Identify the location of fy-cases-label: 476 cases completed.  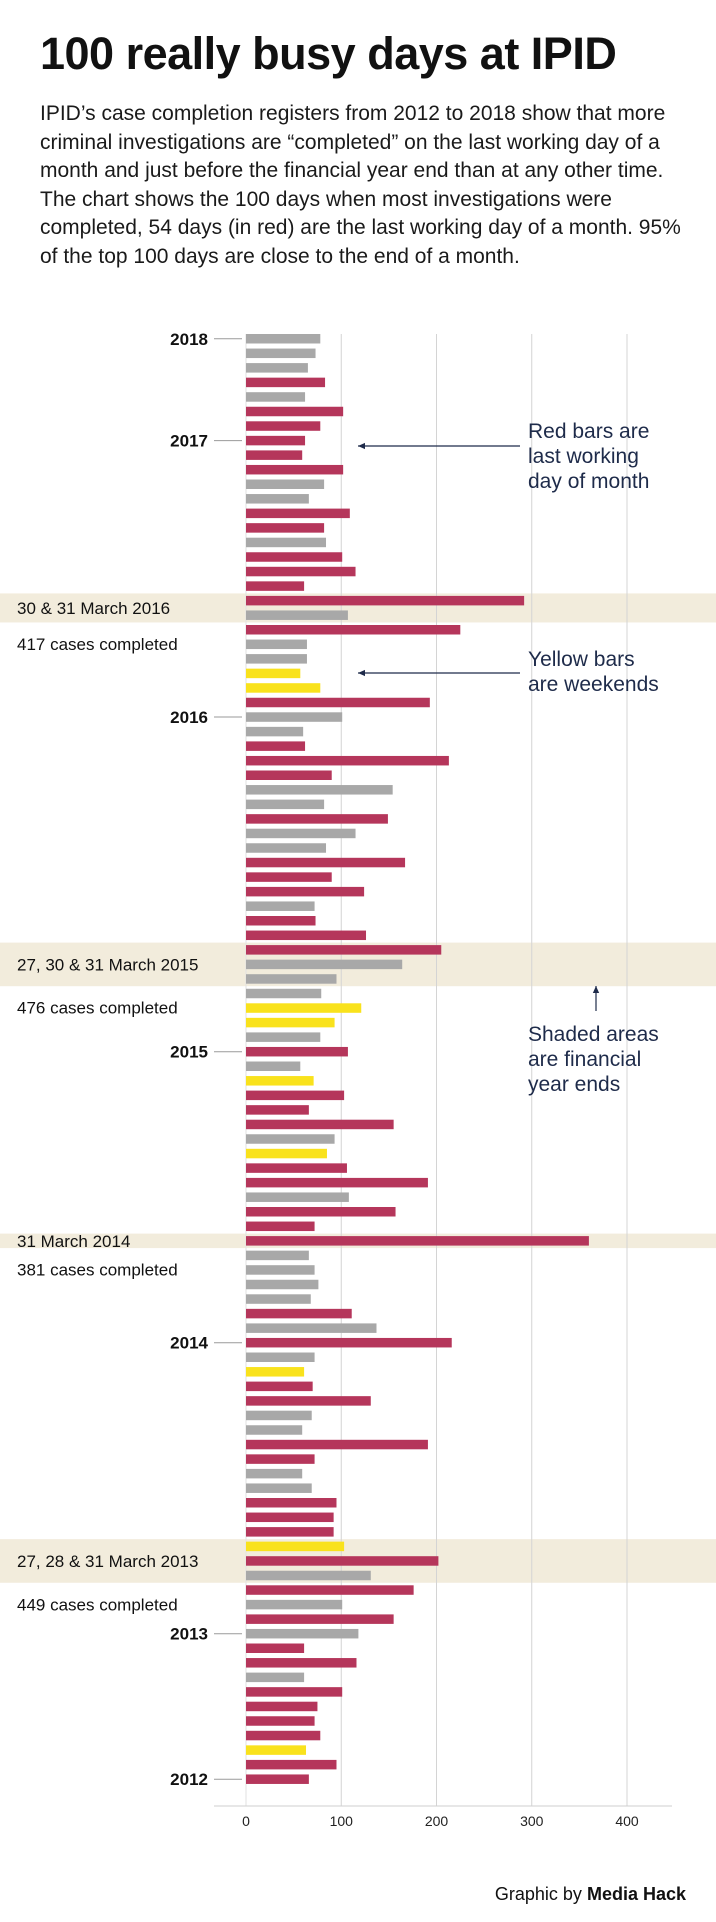
(97, 1008).